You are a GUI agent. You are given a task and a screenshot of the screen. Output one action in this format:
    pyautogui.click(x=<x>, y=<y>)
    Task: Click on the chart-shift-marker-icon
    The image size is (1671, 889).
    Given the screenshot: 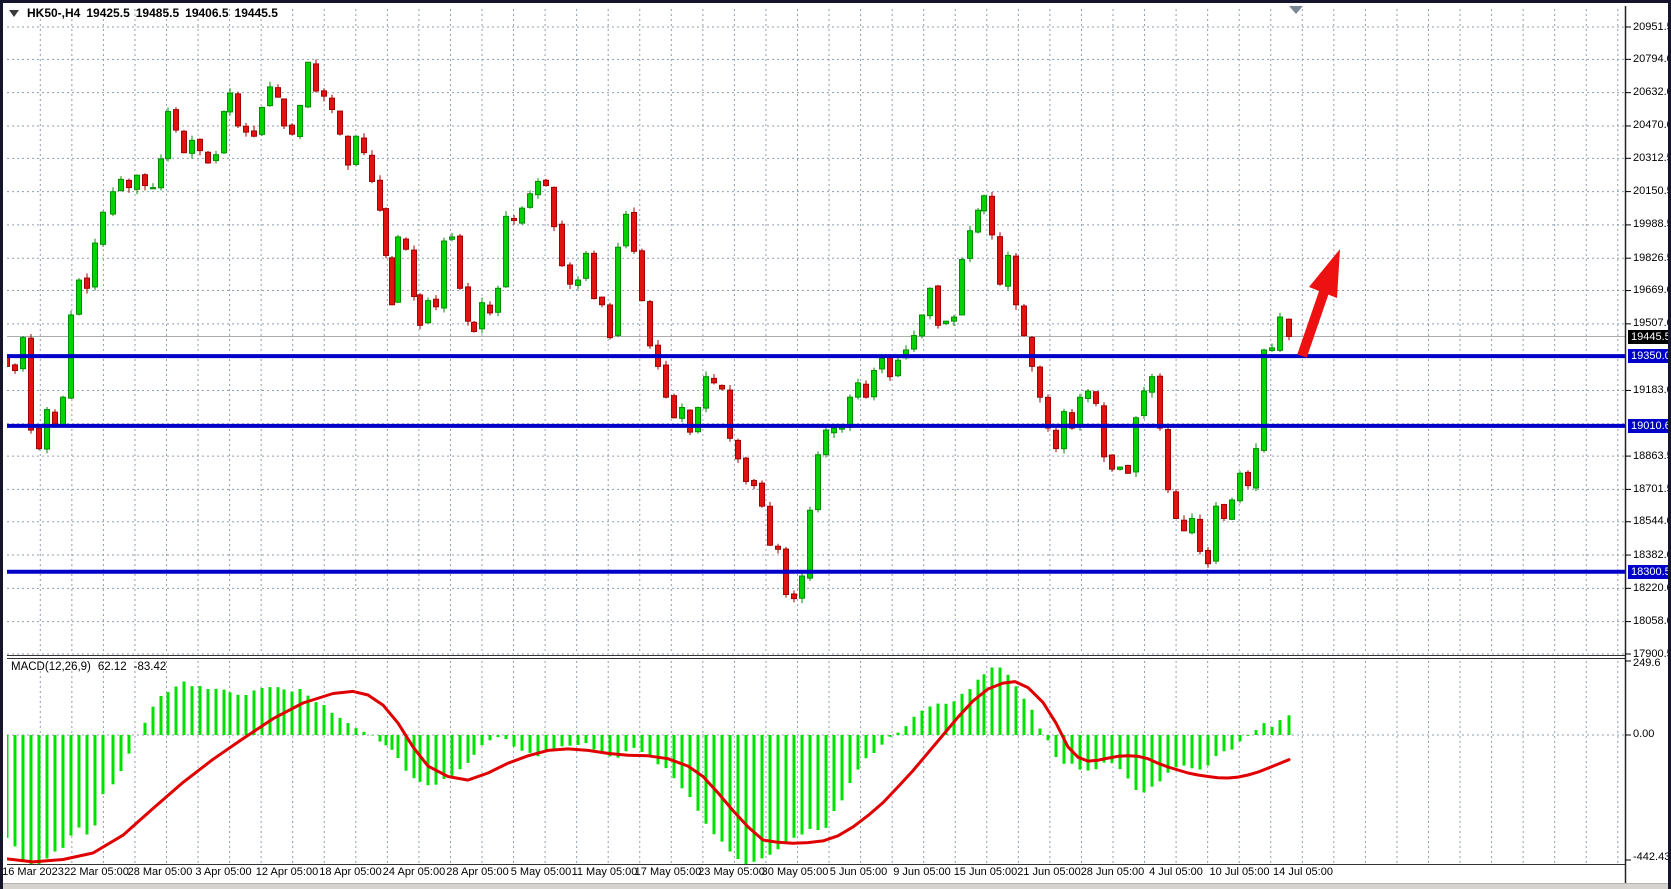 What is the action you would take?
    pyautogui.click(x=1296, y=10)
    